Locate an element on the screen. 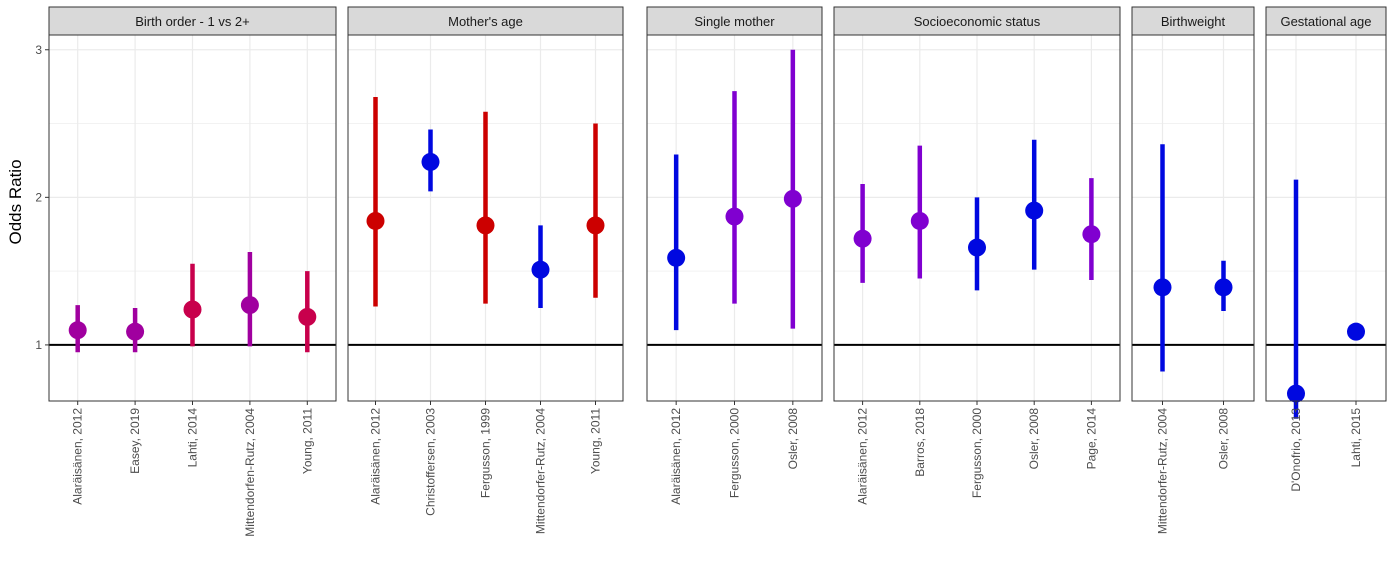 The width and height of the screenshot is (1397, 567). facet-title: Single mother is located at coordinates (734, 21).